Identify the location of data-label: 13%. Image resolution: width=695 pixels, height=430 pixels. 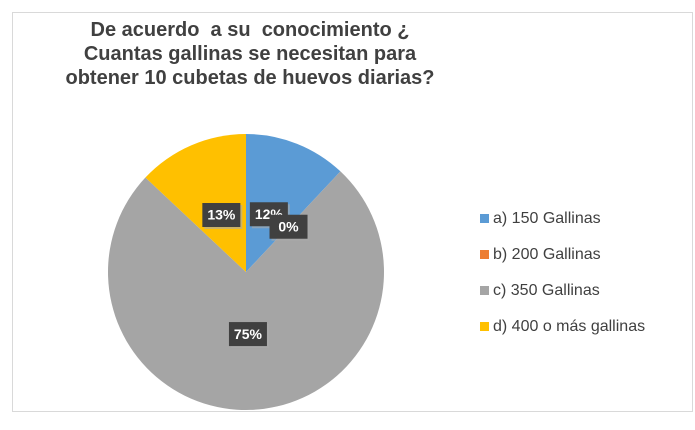
(221, 215).